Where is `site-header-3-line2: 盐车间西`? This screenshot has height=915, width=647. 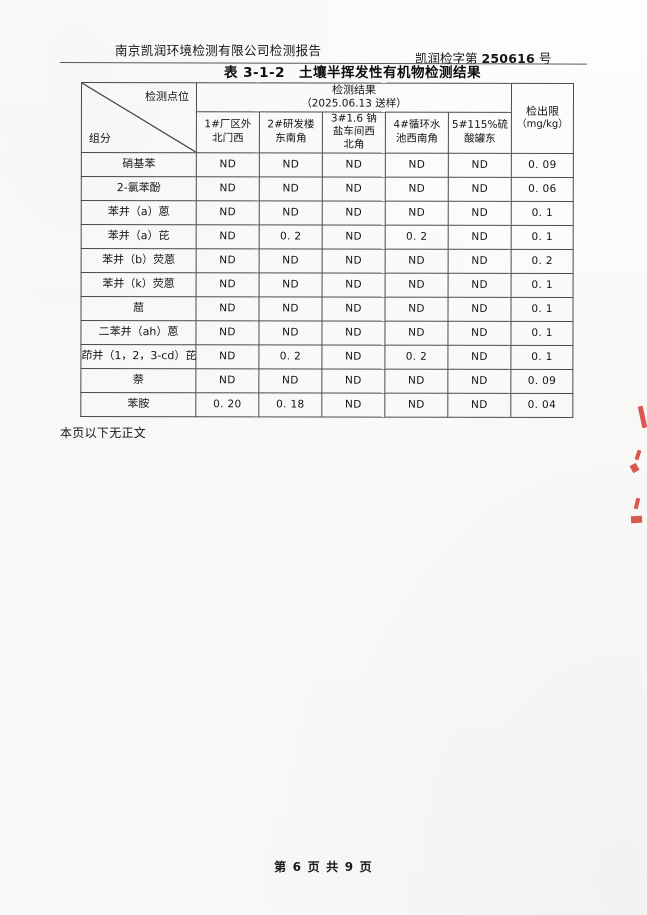 site-header-3-line2: 盐车间西 is located at coordinates (353, 131).